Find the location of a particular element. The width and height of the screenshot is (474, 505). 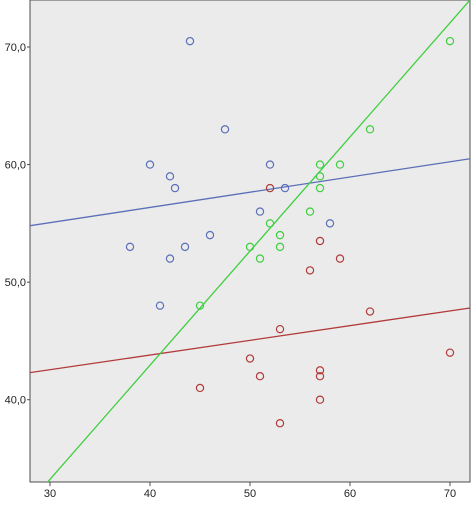

x-axis: 30 40 50 60 70 is located at coordinates (250, 491).